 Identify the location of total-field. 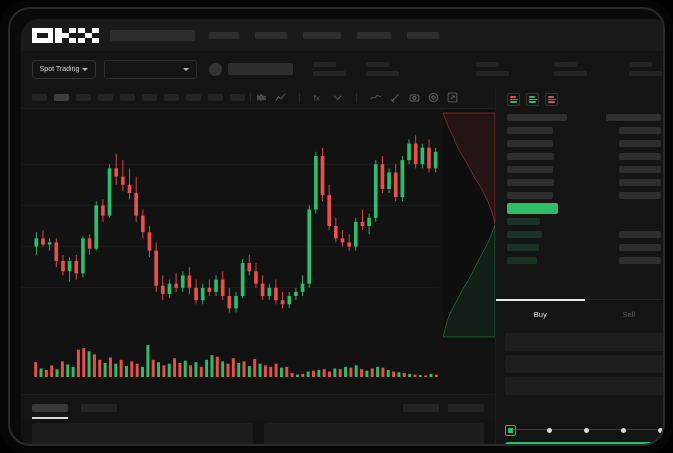
(584, 386).